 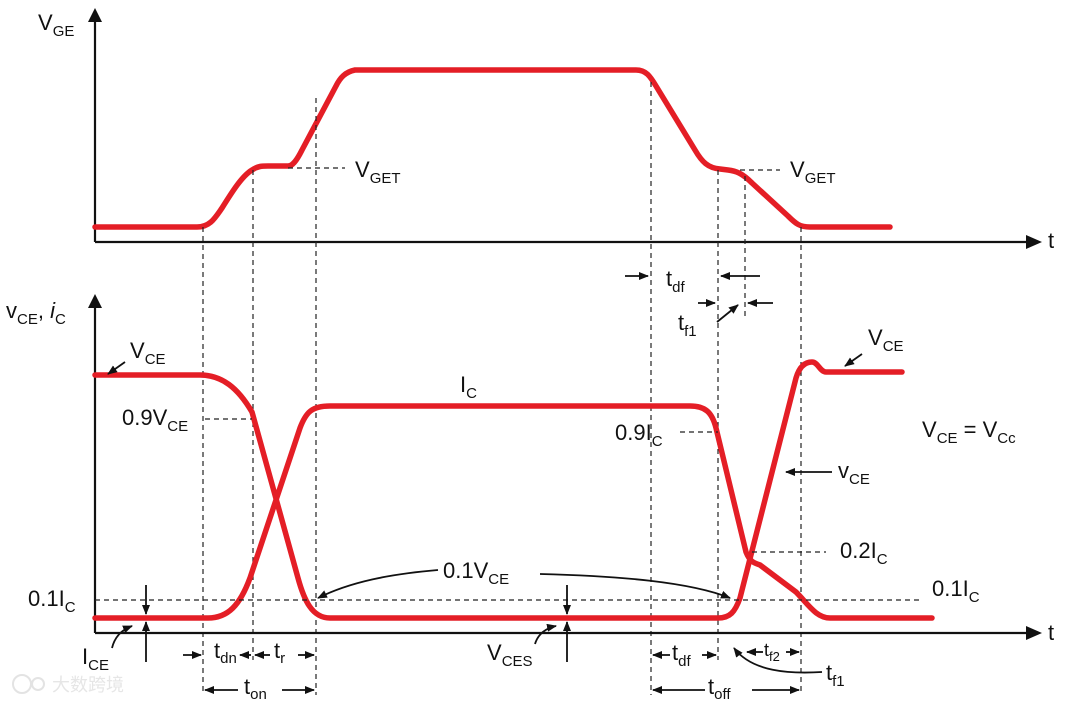 What do you see at coordinates (22, 684) in the screenshot?
I see `watermark-logo-icon` at bounding box center [22, 684].